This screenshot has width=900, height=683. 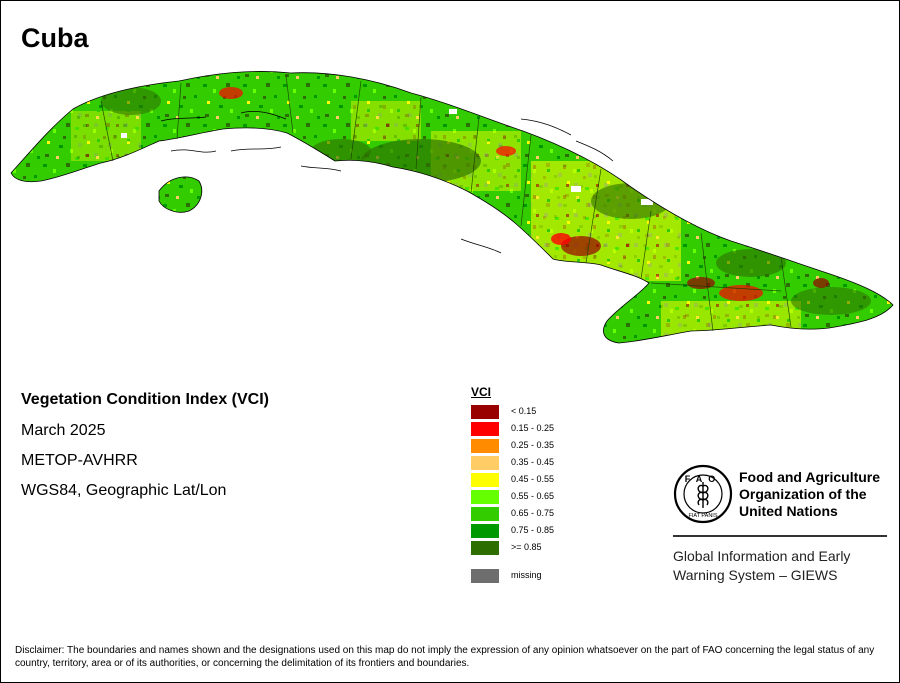 What do you see at coordinates (533, 496) in the screenshot?
I see `legend-label: 0.55 - 0.65` at bounding box center [533, 496].